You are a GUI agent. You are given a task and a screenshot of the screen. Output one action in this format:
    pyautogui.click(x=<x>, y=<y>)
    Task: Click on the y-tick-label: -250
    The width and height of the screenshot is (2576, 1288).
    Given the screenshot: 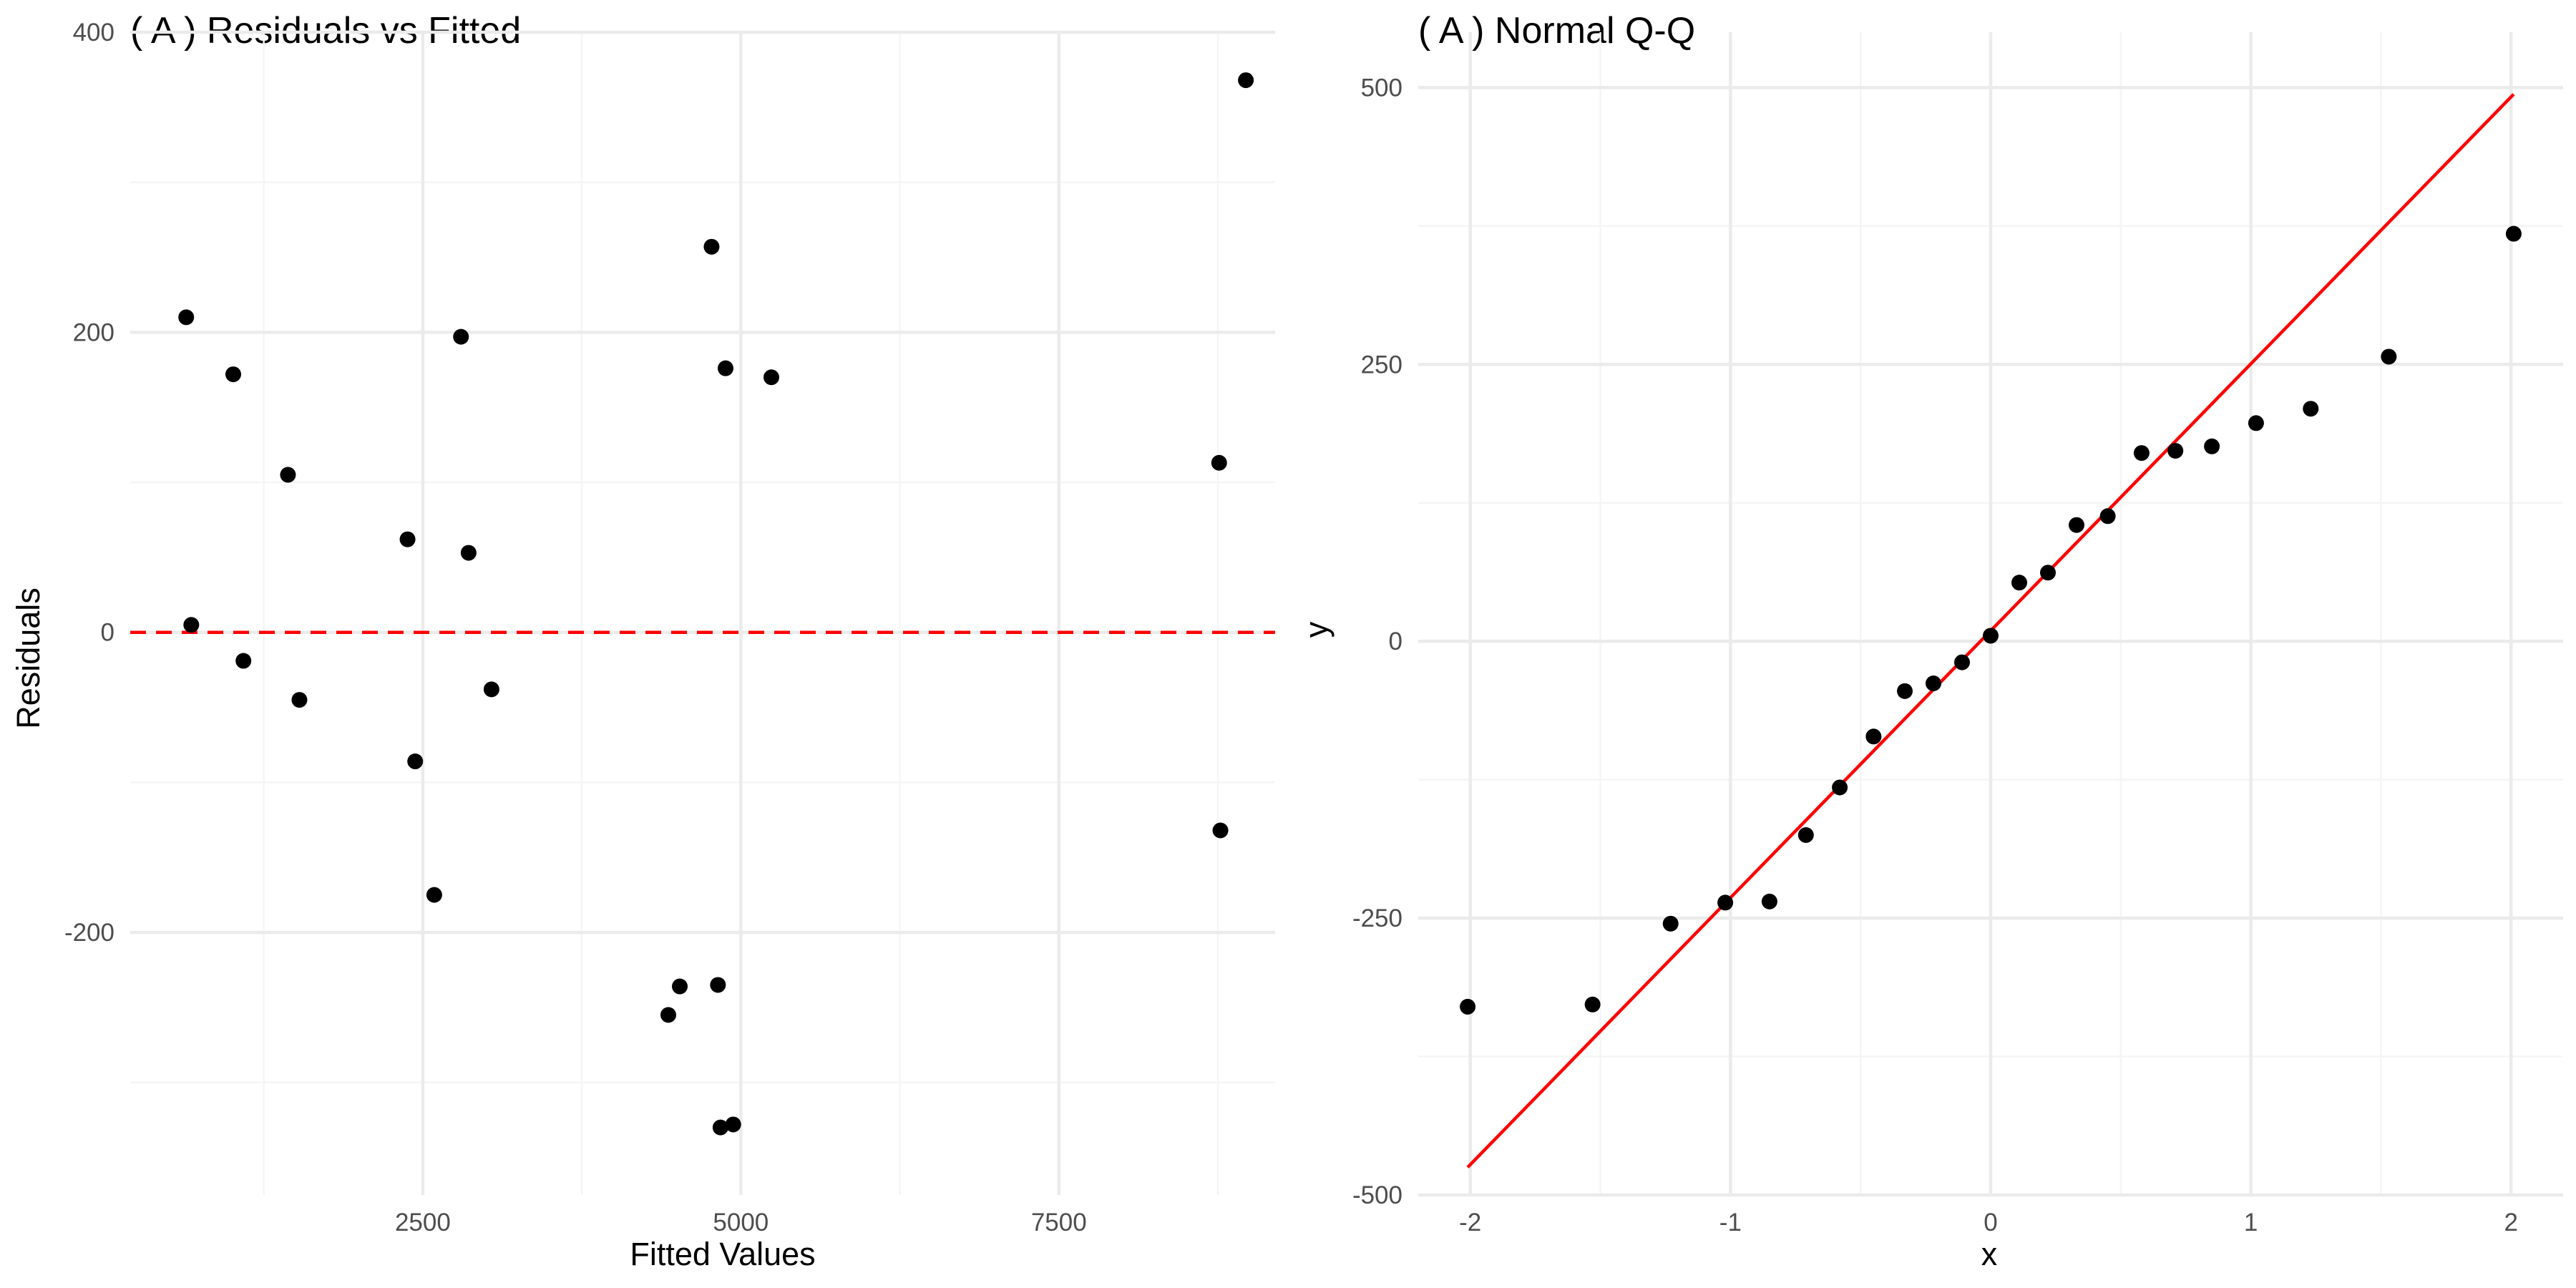 What is the action you would take?
    pyautogui.click(x=1377, y=918)
    